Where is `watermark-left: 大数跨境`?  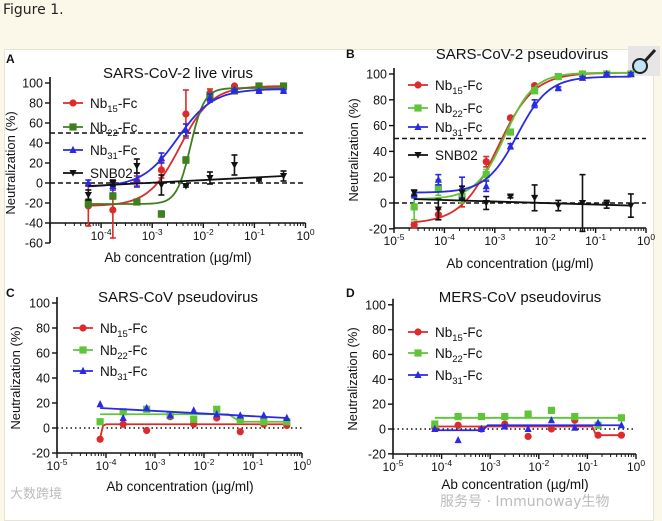 watermark-left: 大数跨境 is located at coordinates (36, 494).